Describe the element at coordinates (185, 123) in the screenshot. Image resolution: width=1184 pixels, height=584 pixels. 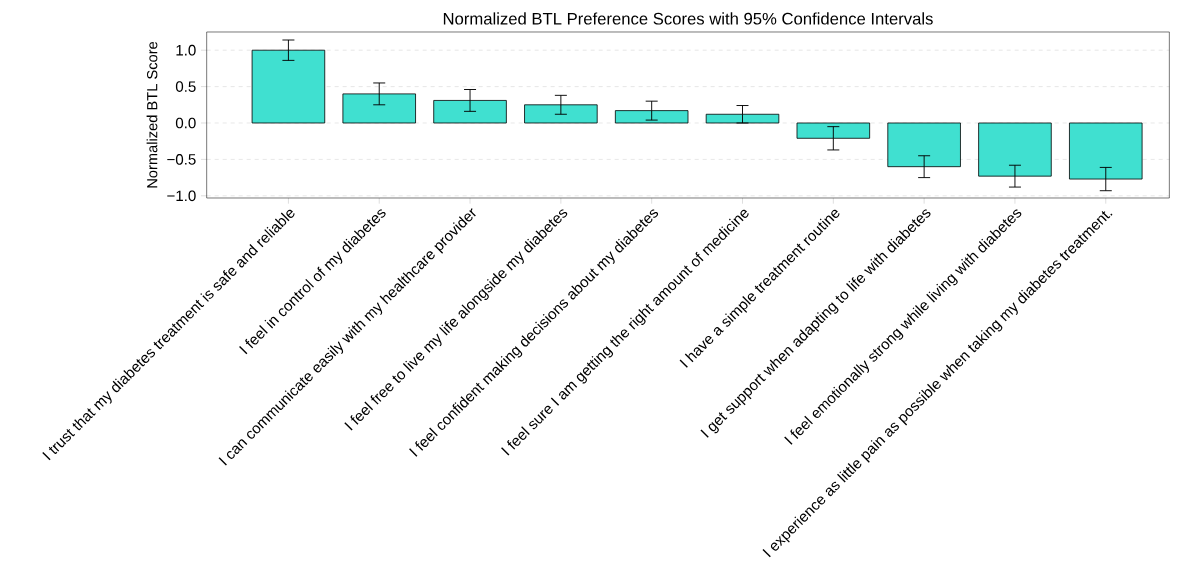
I see `y-tick-label: 0.0` at that location.